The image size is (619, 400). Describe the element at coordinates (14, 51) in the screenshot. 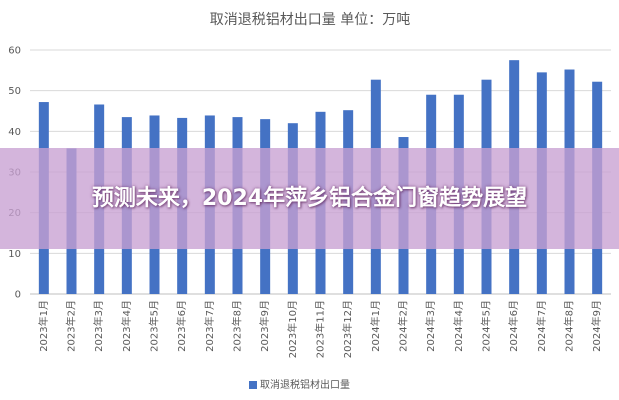

I see `y-tick-label: 60` at that location.